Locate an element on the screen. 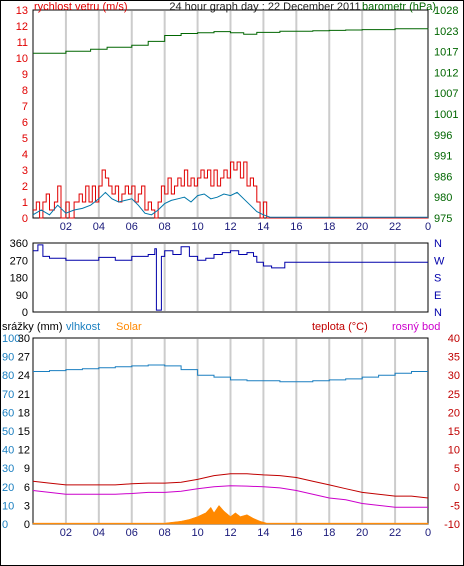  humidity-tick-label: 40 is located at coordinates (8, 451).